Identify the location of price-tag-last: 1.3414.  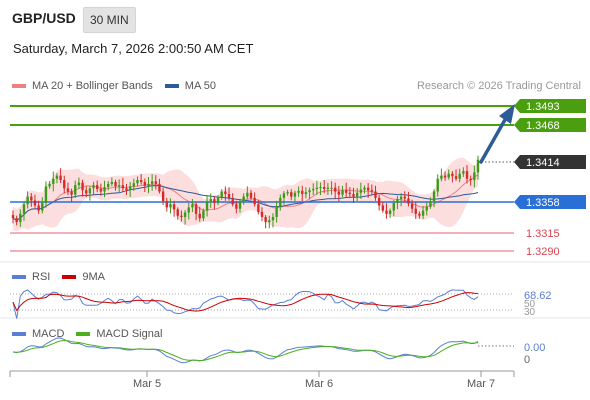
(550, 162).